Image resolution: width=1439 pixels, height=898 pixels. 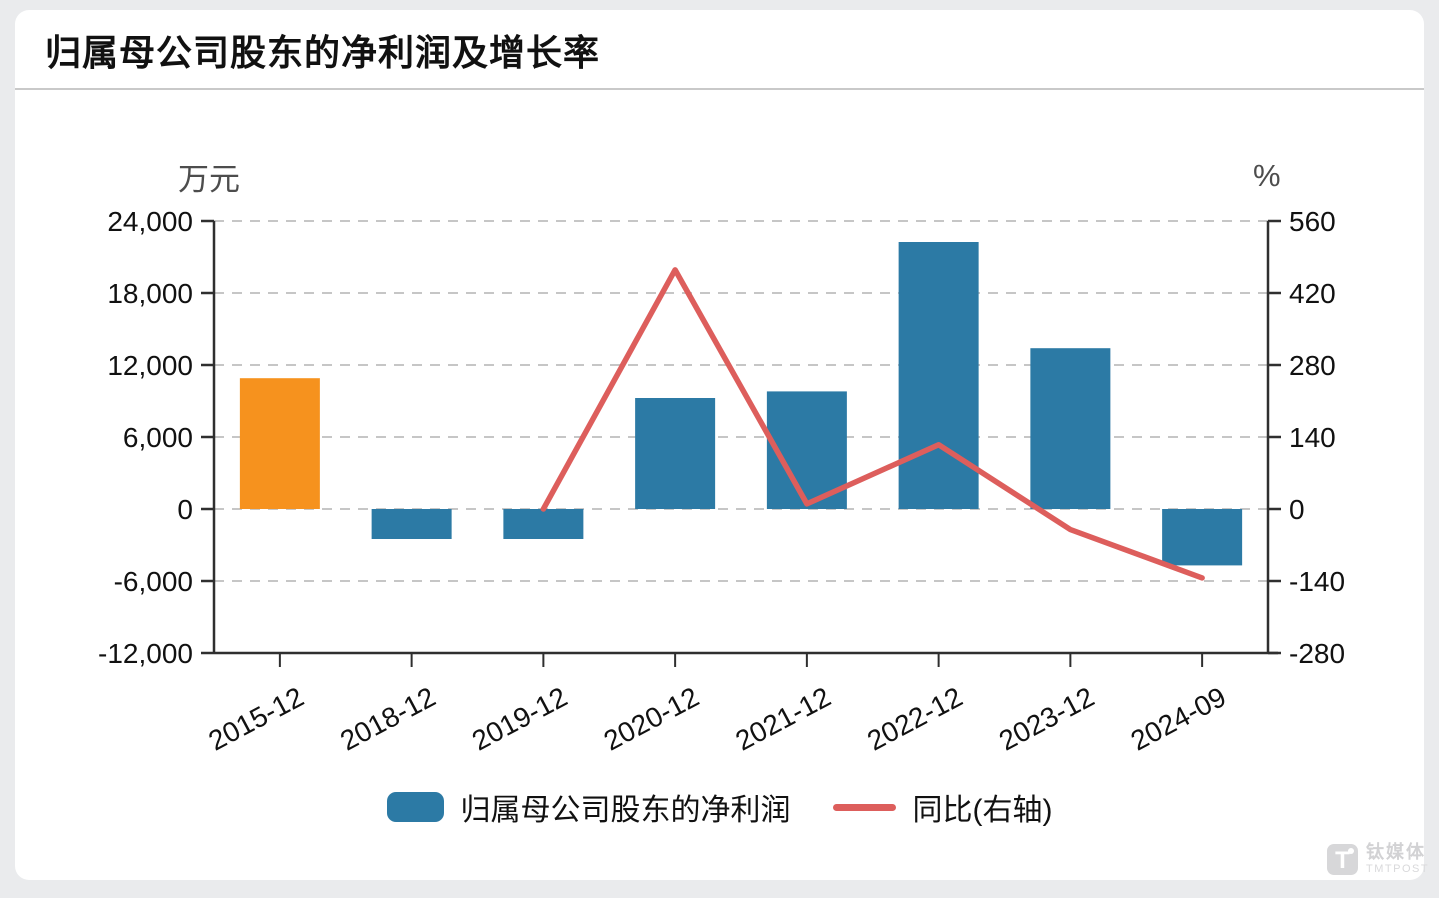 I want to click on watermark-cn-text: 钛媒体, so click(x=1396, y=852).